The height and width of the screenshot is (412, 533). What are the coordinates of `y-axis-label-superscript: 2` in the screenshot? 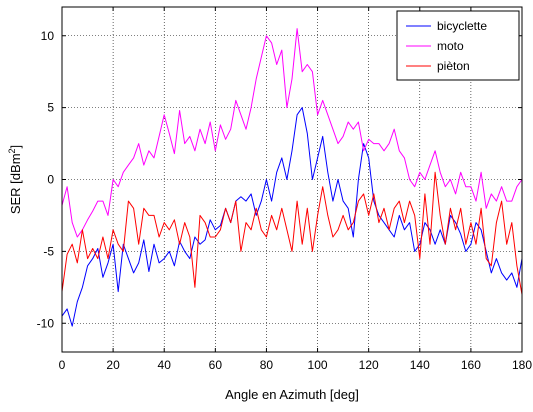 It's located at (12, 150).